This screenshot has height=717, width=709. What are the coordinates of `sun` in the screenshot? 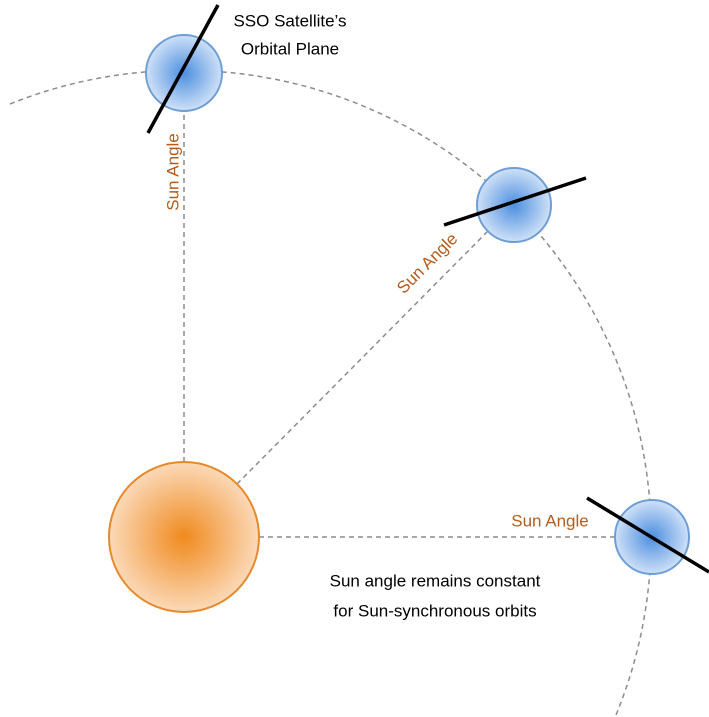 It's located at (184, 537).